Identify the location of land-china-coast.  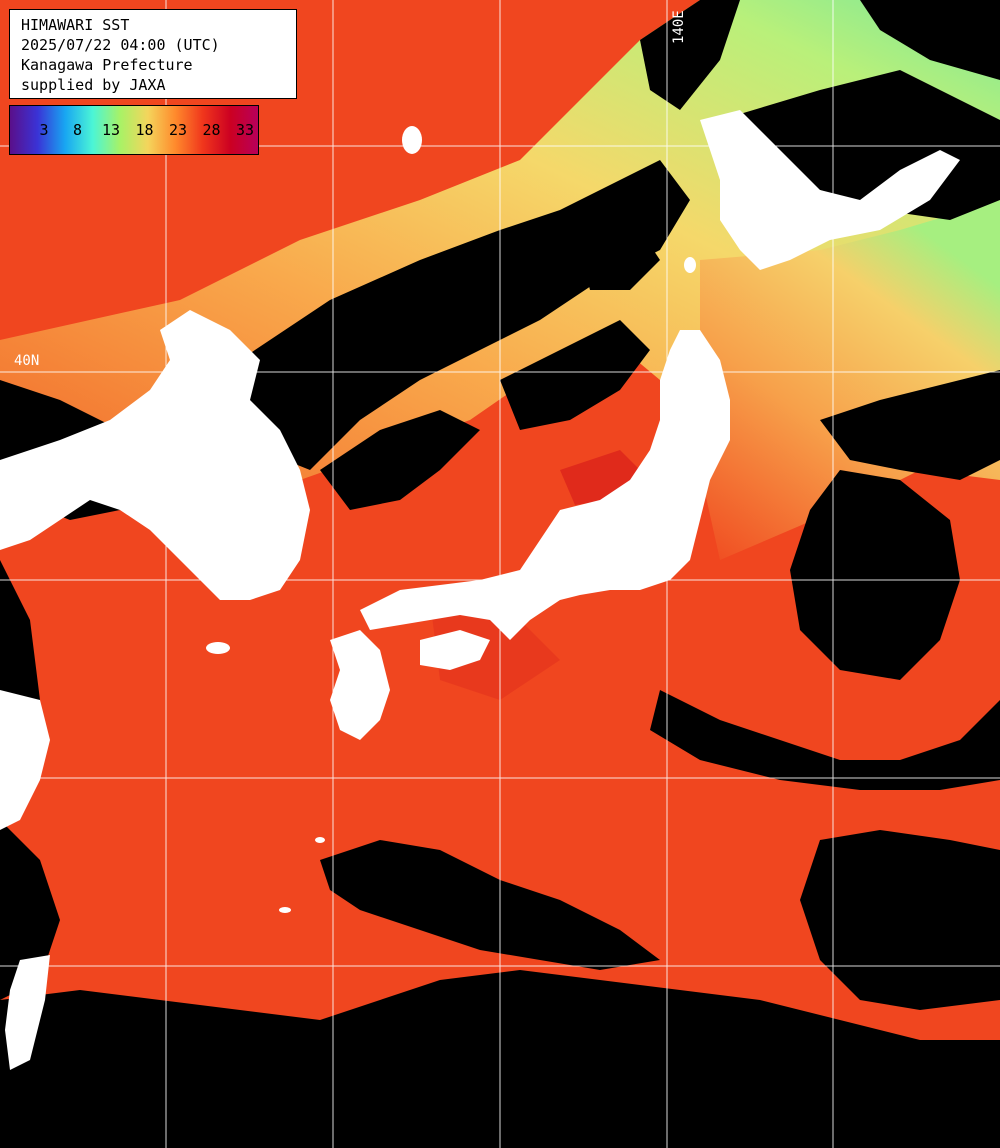
(25, 760).